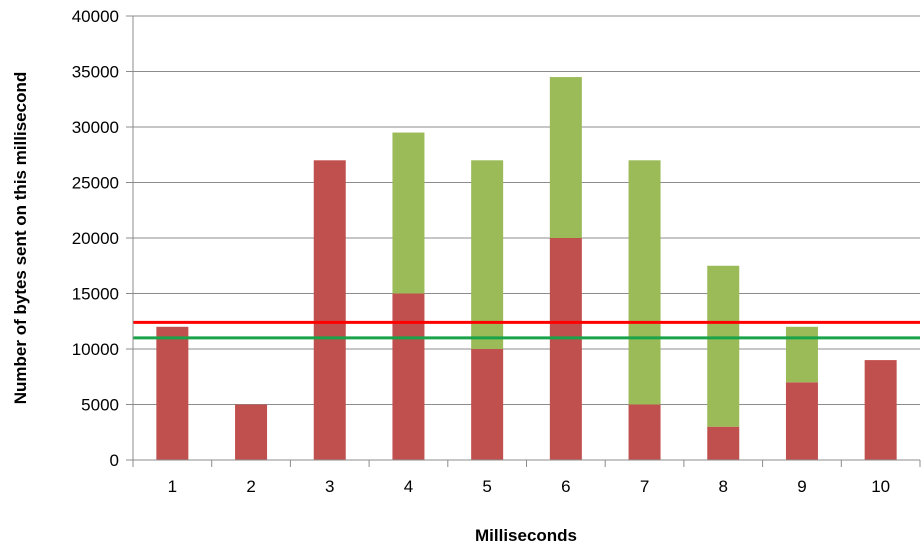 Image resolution: width=922 pixels, height=551 pixels. I want to click on y-tick-label: 30000, so click(95, 127).